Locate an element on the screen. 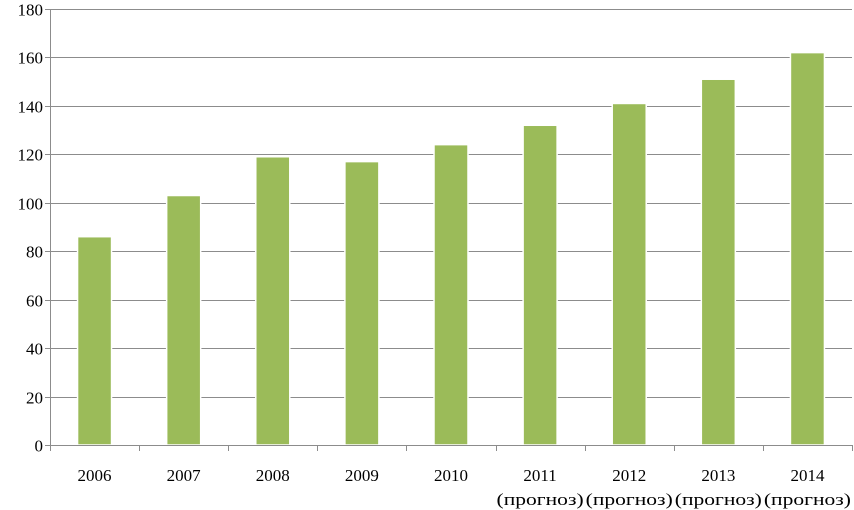 The height and width of the screenshot is (510, 854). bar-2006 is located at coordinates (94, 340).